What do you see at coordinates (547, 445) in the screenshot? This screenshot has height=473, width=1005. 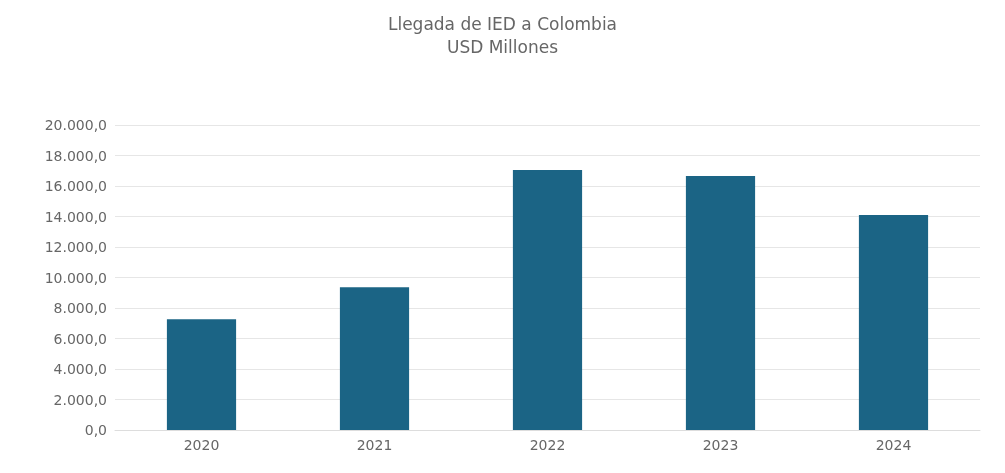 I see `x-tick-label: 2022` at bounding box center [547, 445].